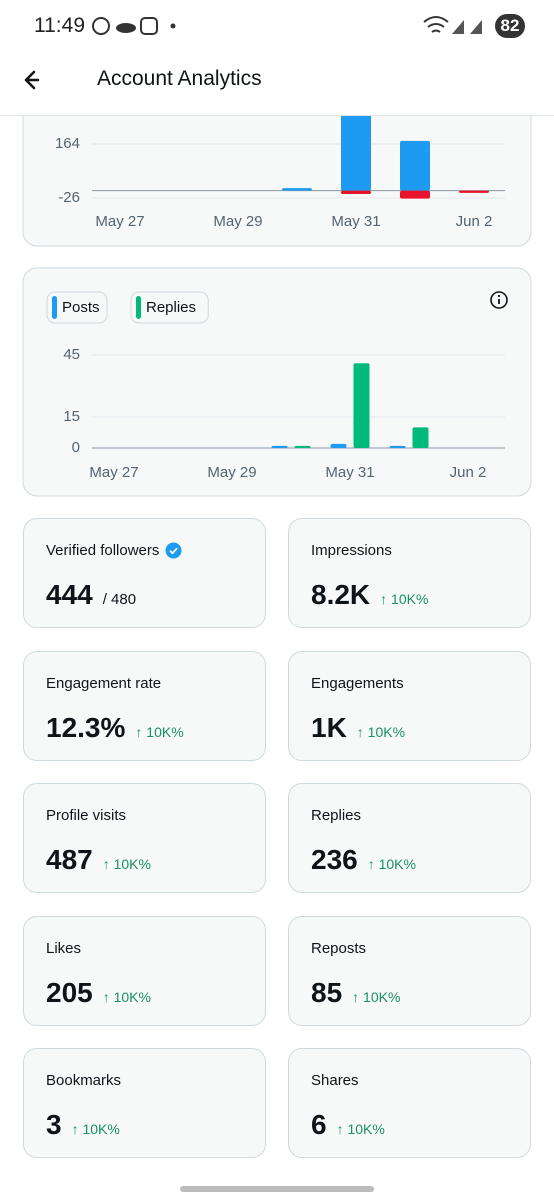 This screenshot has height=1200, width=554. I want to click on metric-value: 12.3%, so click(86, 727).